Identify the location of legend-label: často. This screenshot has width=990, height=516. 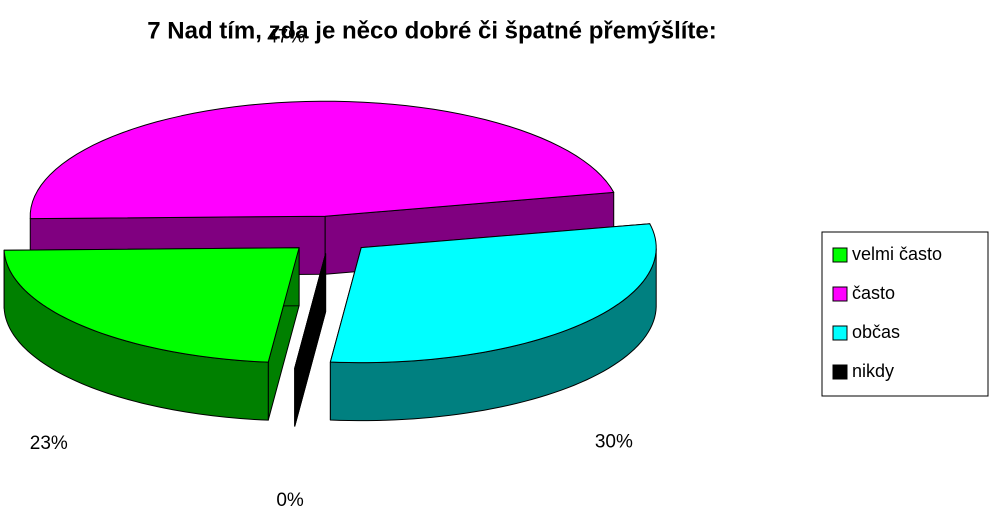
(873, 293).